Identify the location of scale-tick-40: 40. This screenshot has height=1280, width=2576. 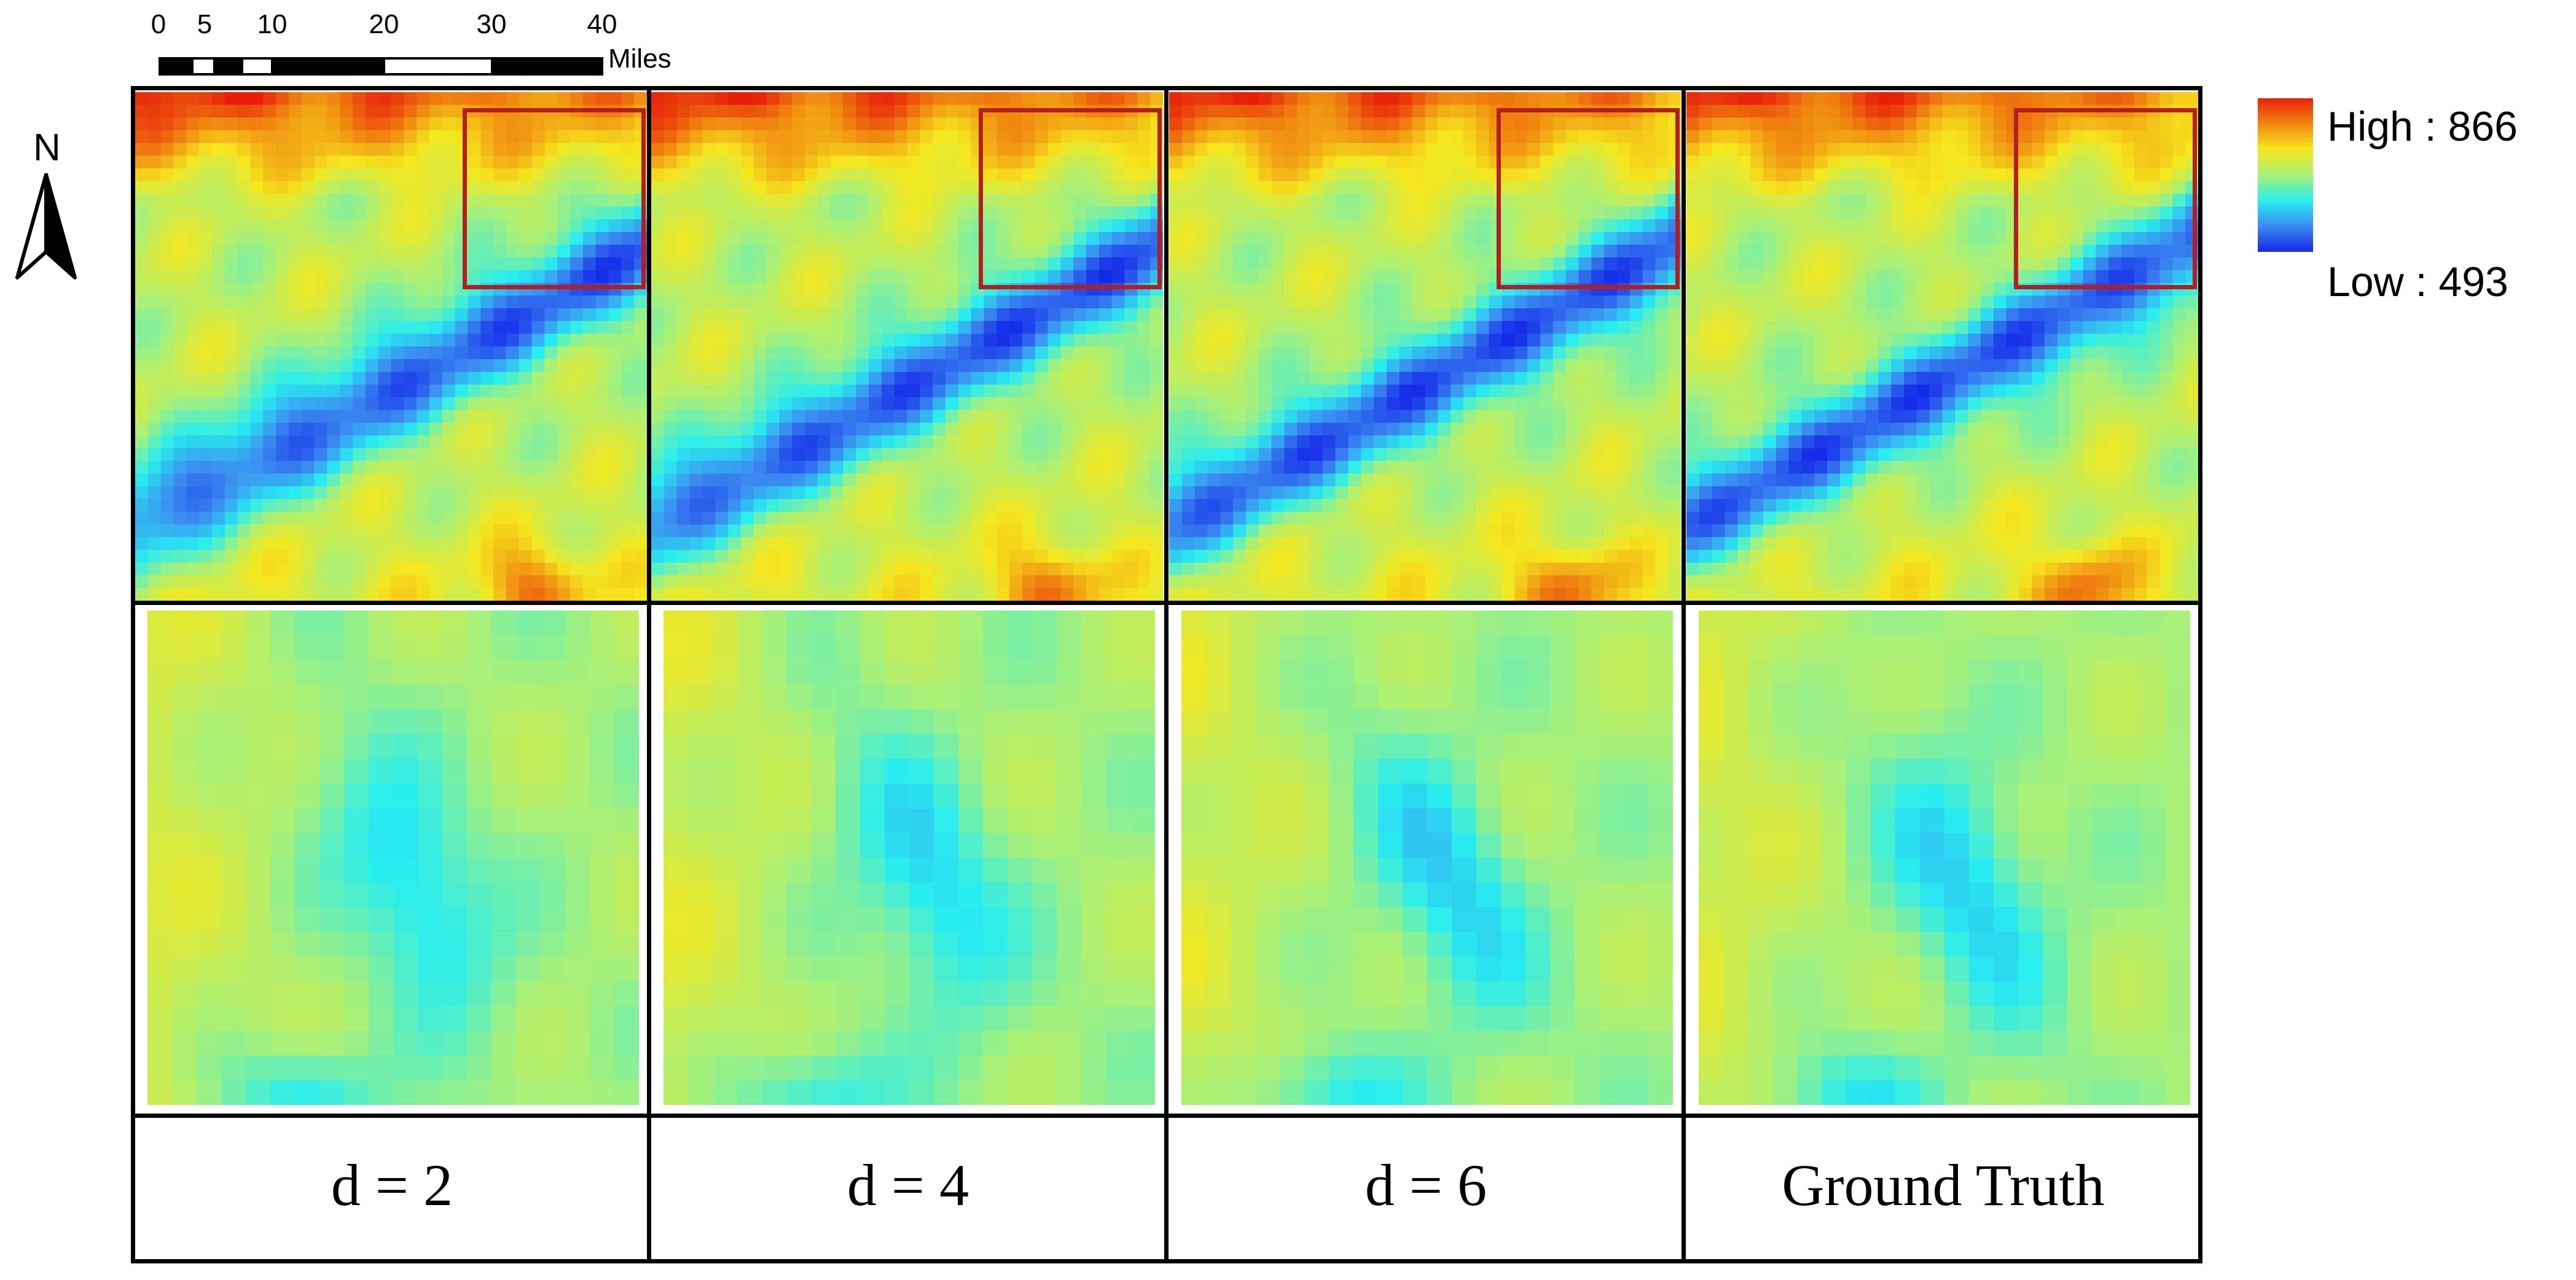
(602, 24).